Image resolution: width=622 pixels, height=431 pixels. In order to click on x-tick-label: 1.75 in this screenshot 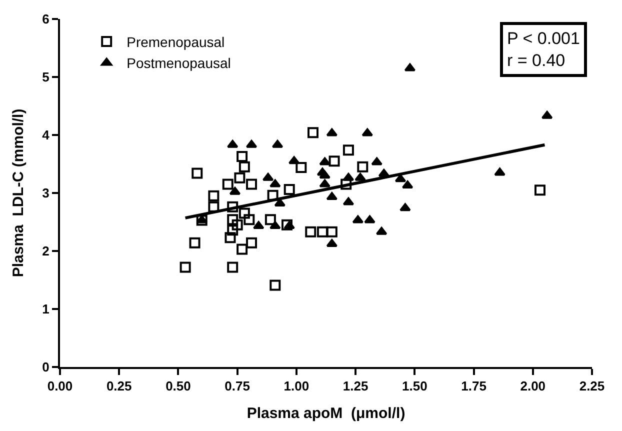, I will do `click(473, 386)`.